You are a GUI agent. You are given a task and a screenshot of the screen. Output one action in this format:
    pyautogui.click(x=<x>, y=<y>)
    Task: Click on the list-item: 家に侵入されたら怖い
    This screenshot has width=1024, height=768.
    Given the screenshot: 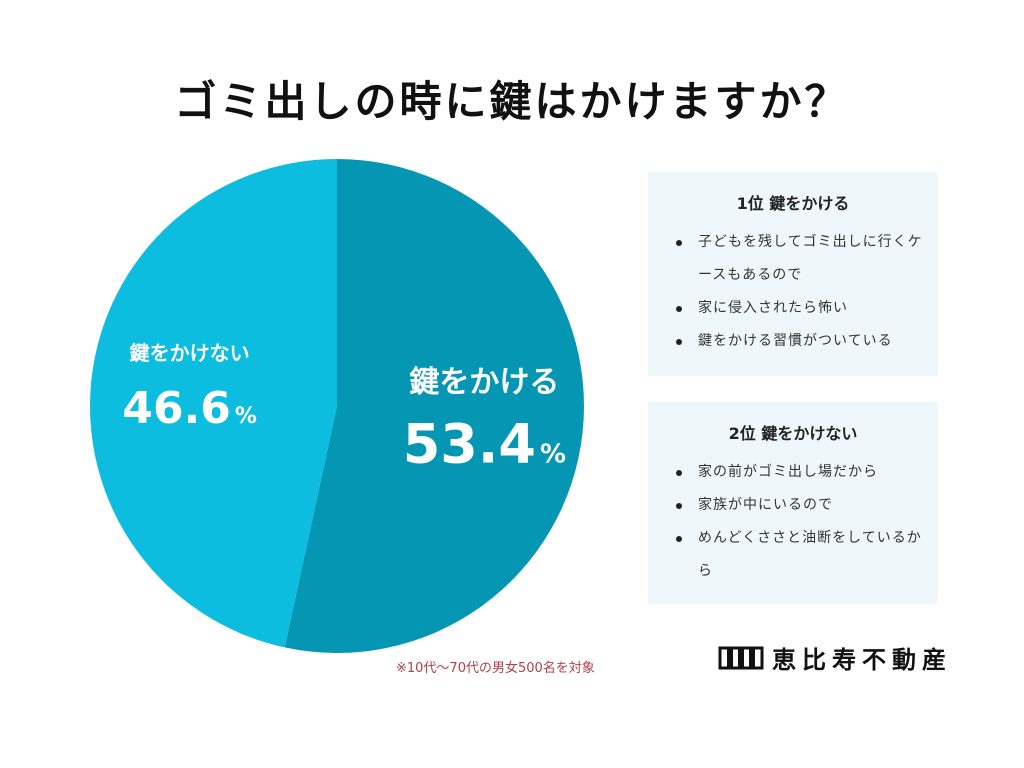 What is the action you would take?
    pyautogui.click(x=800, y=308)
    